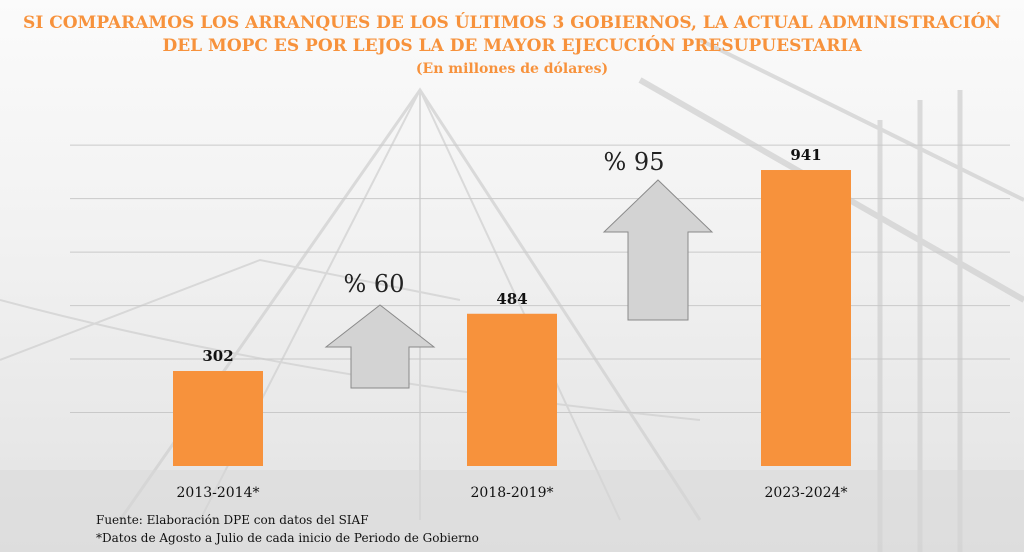 This screenshot has height=552, width=1024. I want to click on category-label: 2023-2024*, so click(806, 493).